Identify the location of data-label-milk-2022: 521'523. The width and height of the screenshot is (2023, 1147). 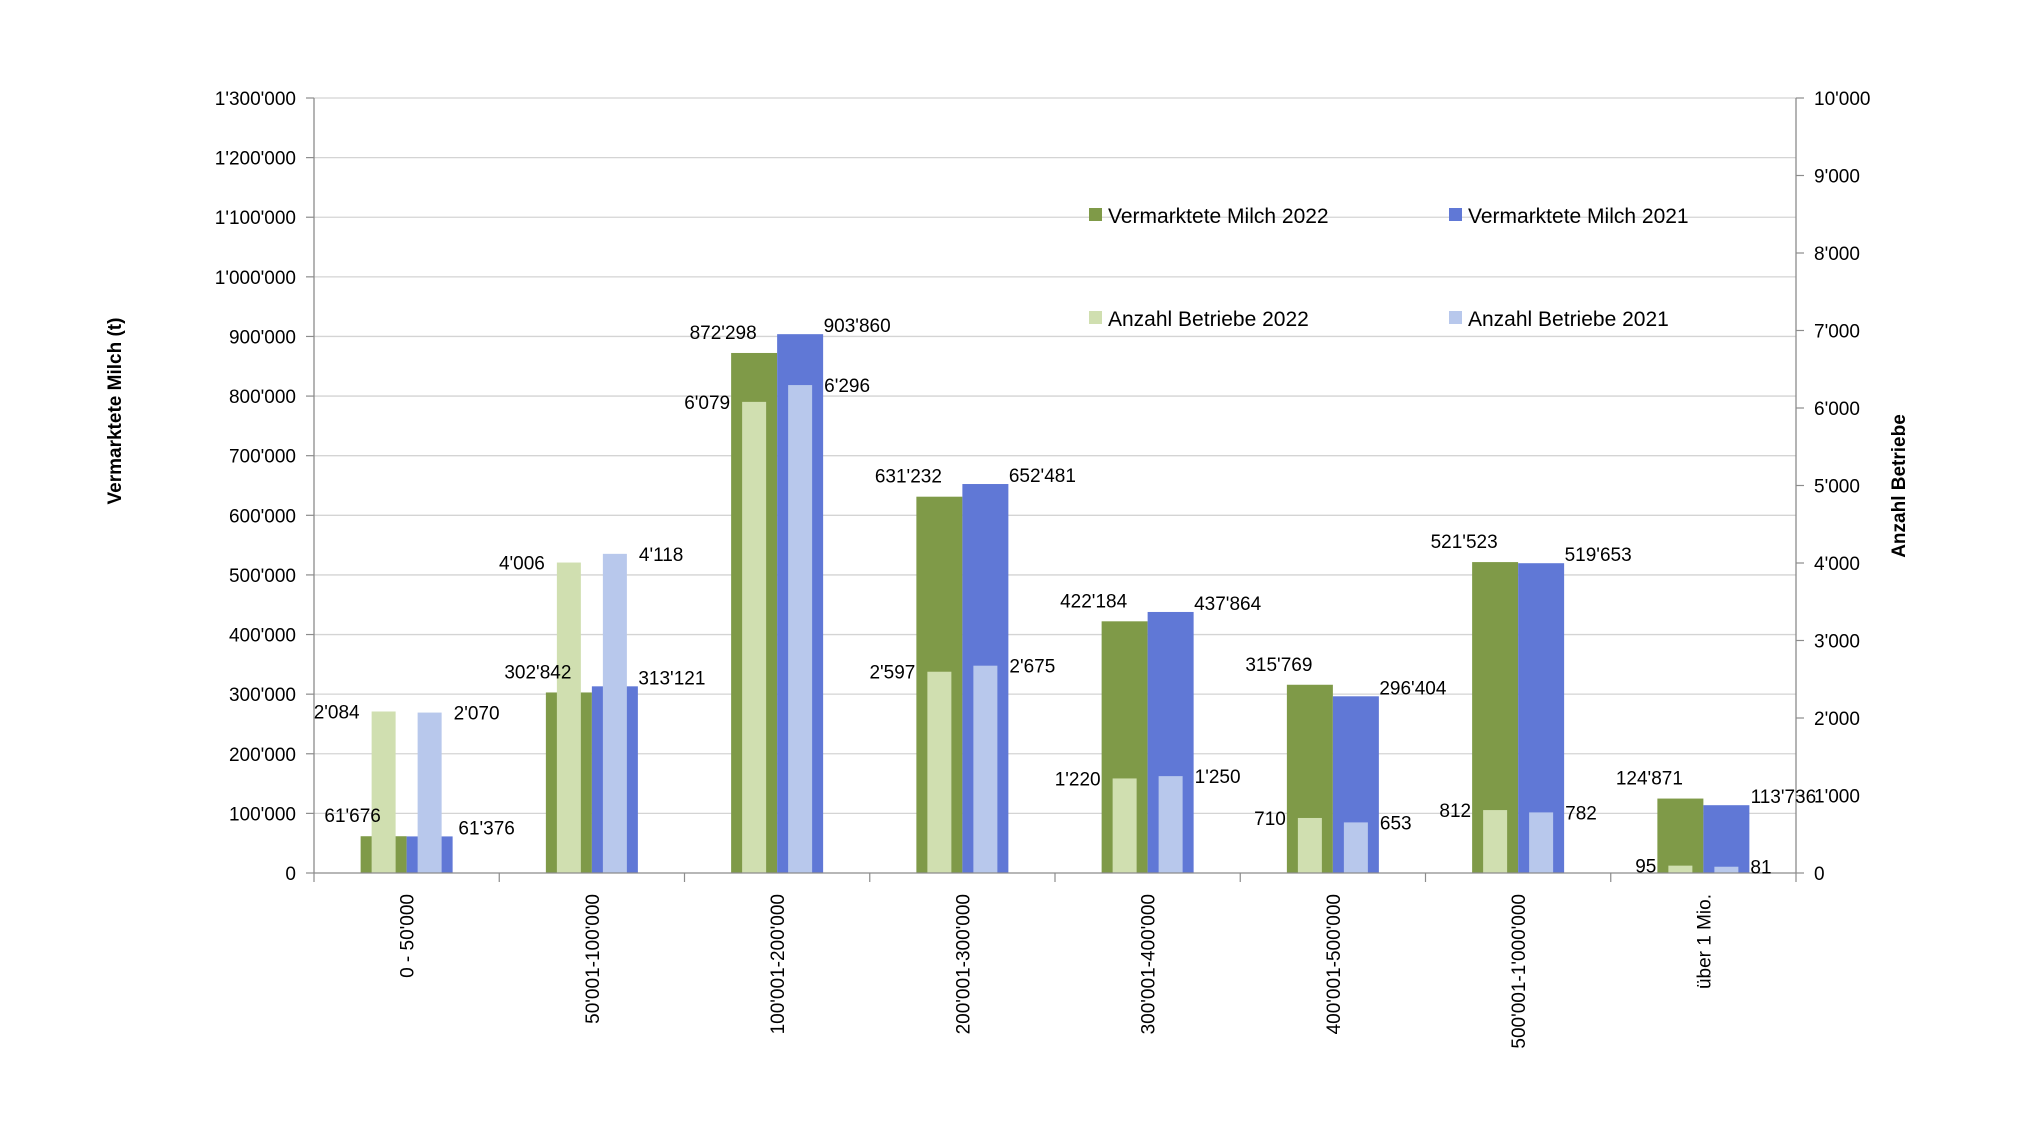
(1464, 542).